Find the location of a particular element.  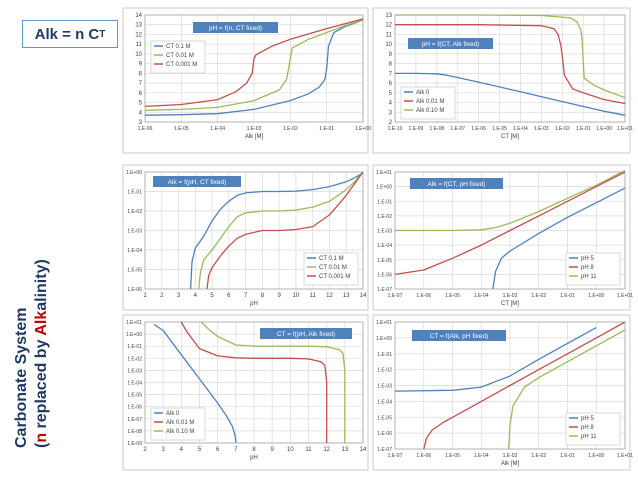

chart-title: pH = f(CT, Alk fixed) is located at coordinates (451, 44).